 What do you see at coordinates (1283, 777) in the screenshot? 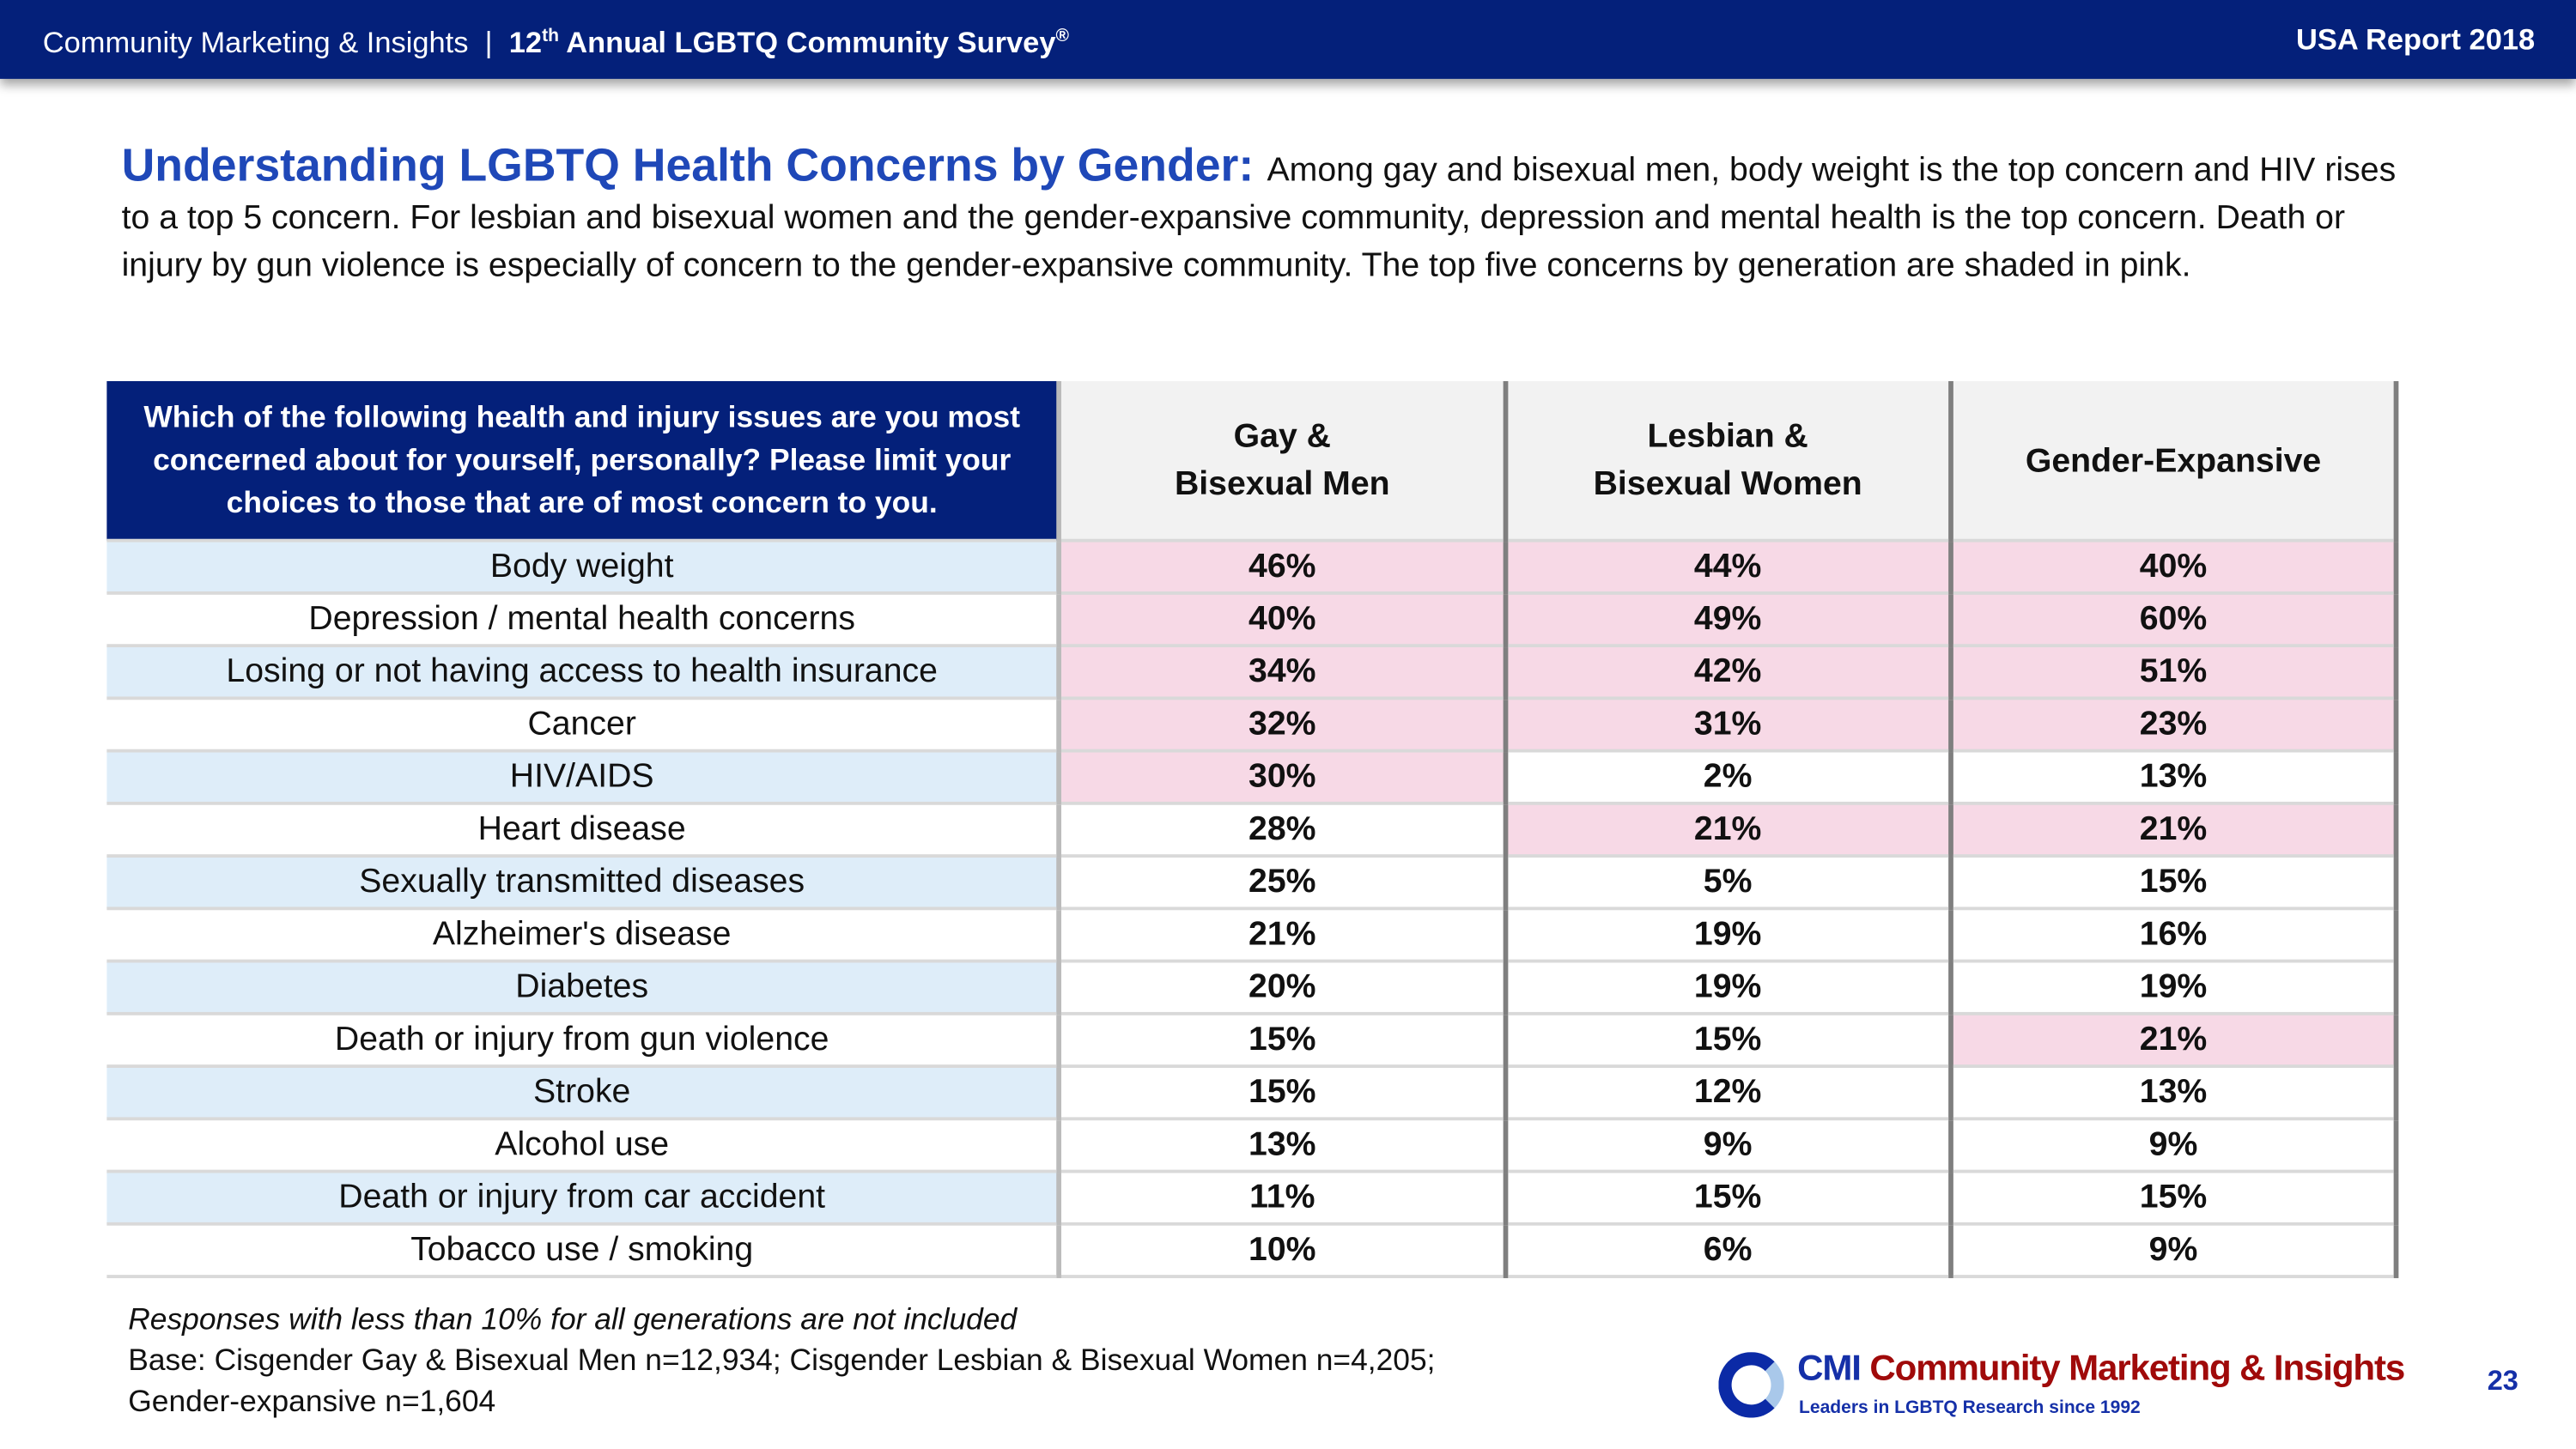
I see `value-cell: 30%` at bounding box center [1283, 777].